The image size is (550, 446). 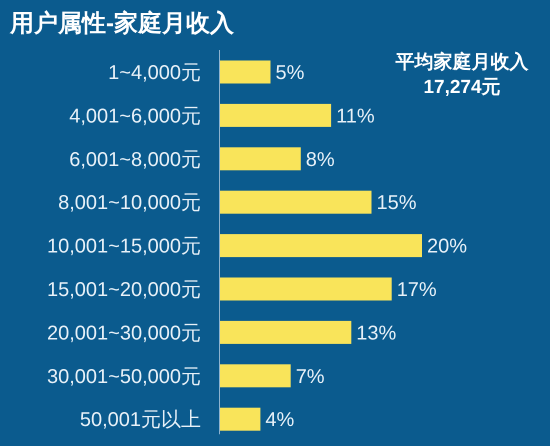 I want to click on annotation: 17,274元, so click(x=462, y=87).